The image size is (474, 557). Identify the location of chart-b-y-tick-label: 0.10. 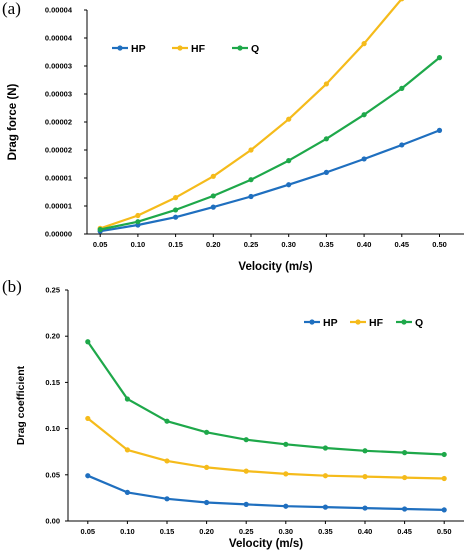
(52, 428).